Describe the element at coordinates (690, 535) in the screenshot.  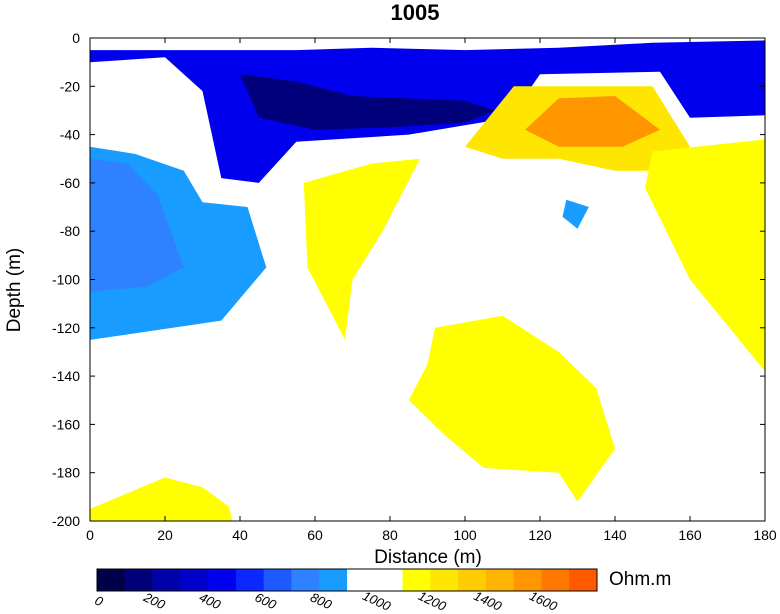
I see `x-tick-label: 160` at that location.